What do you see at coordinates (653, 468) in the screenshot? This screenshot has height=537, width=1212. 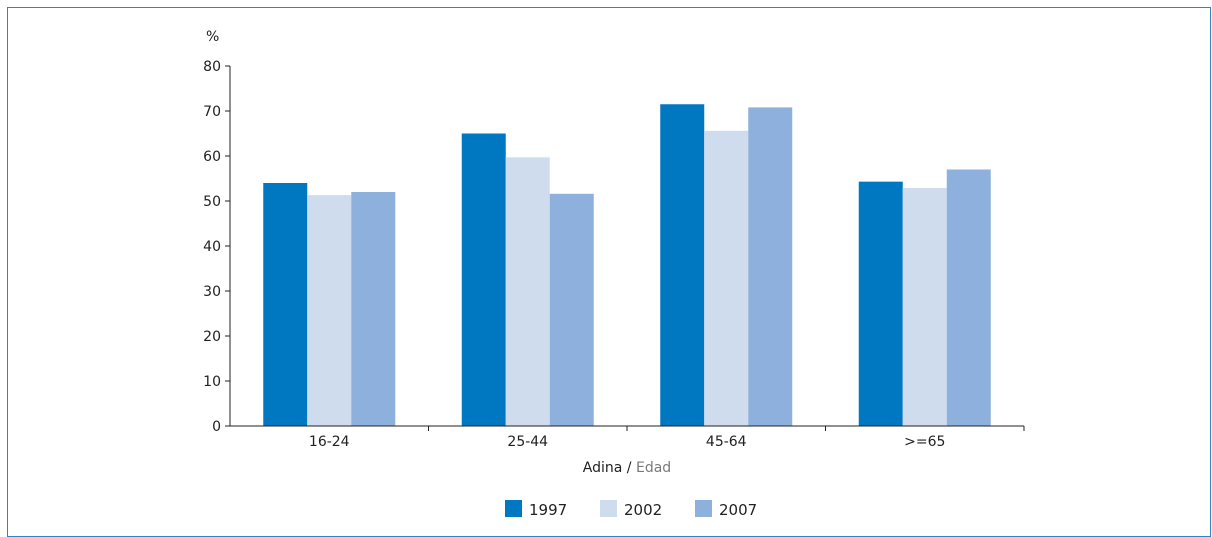 I see `x-axis-label-sub: Edad` at bounding box center [653, 468].